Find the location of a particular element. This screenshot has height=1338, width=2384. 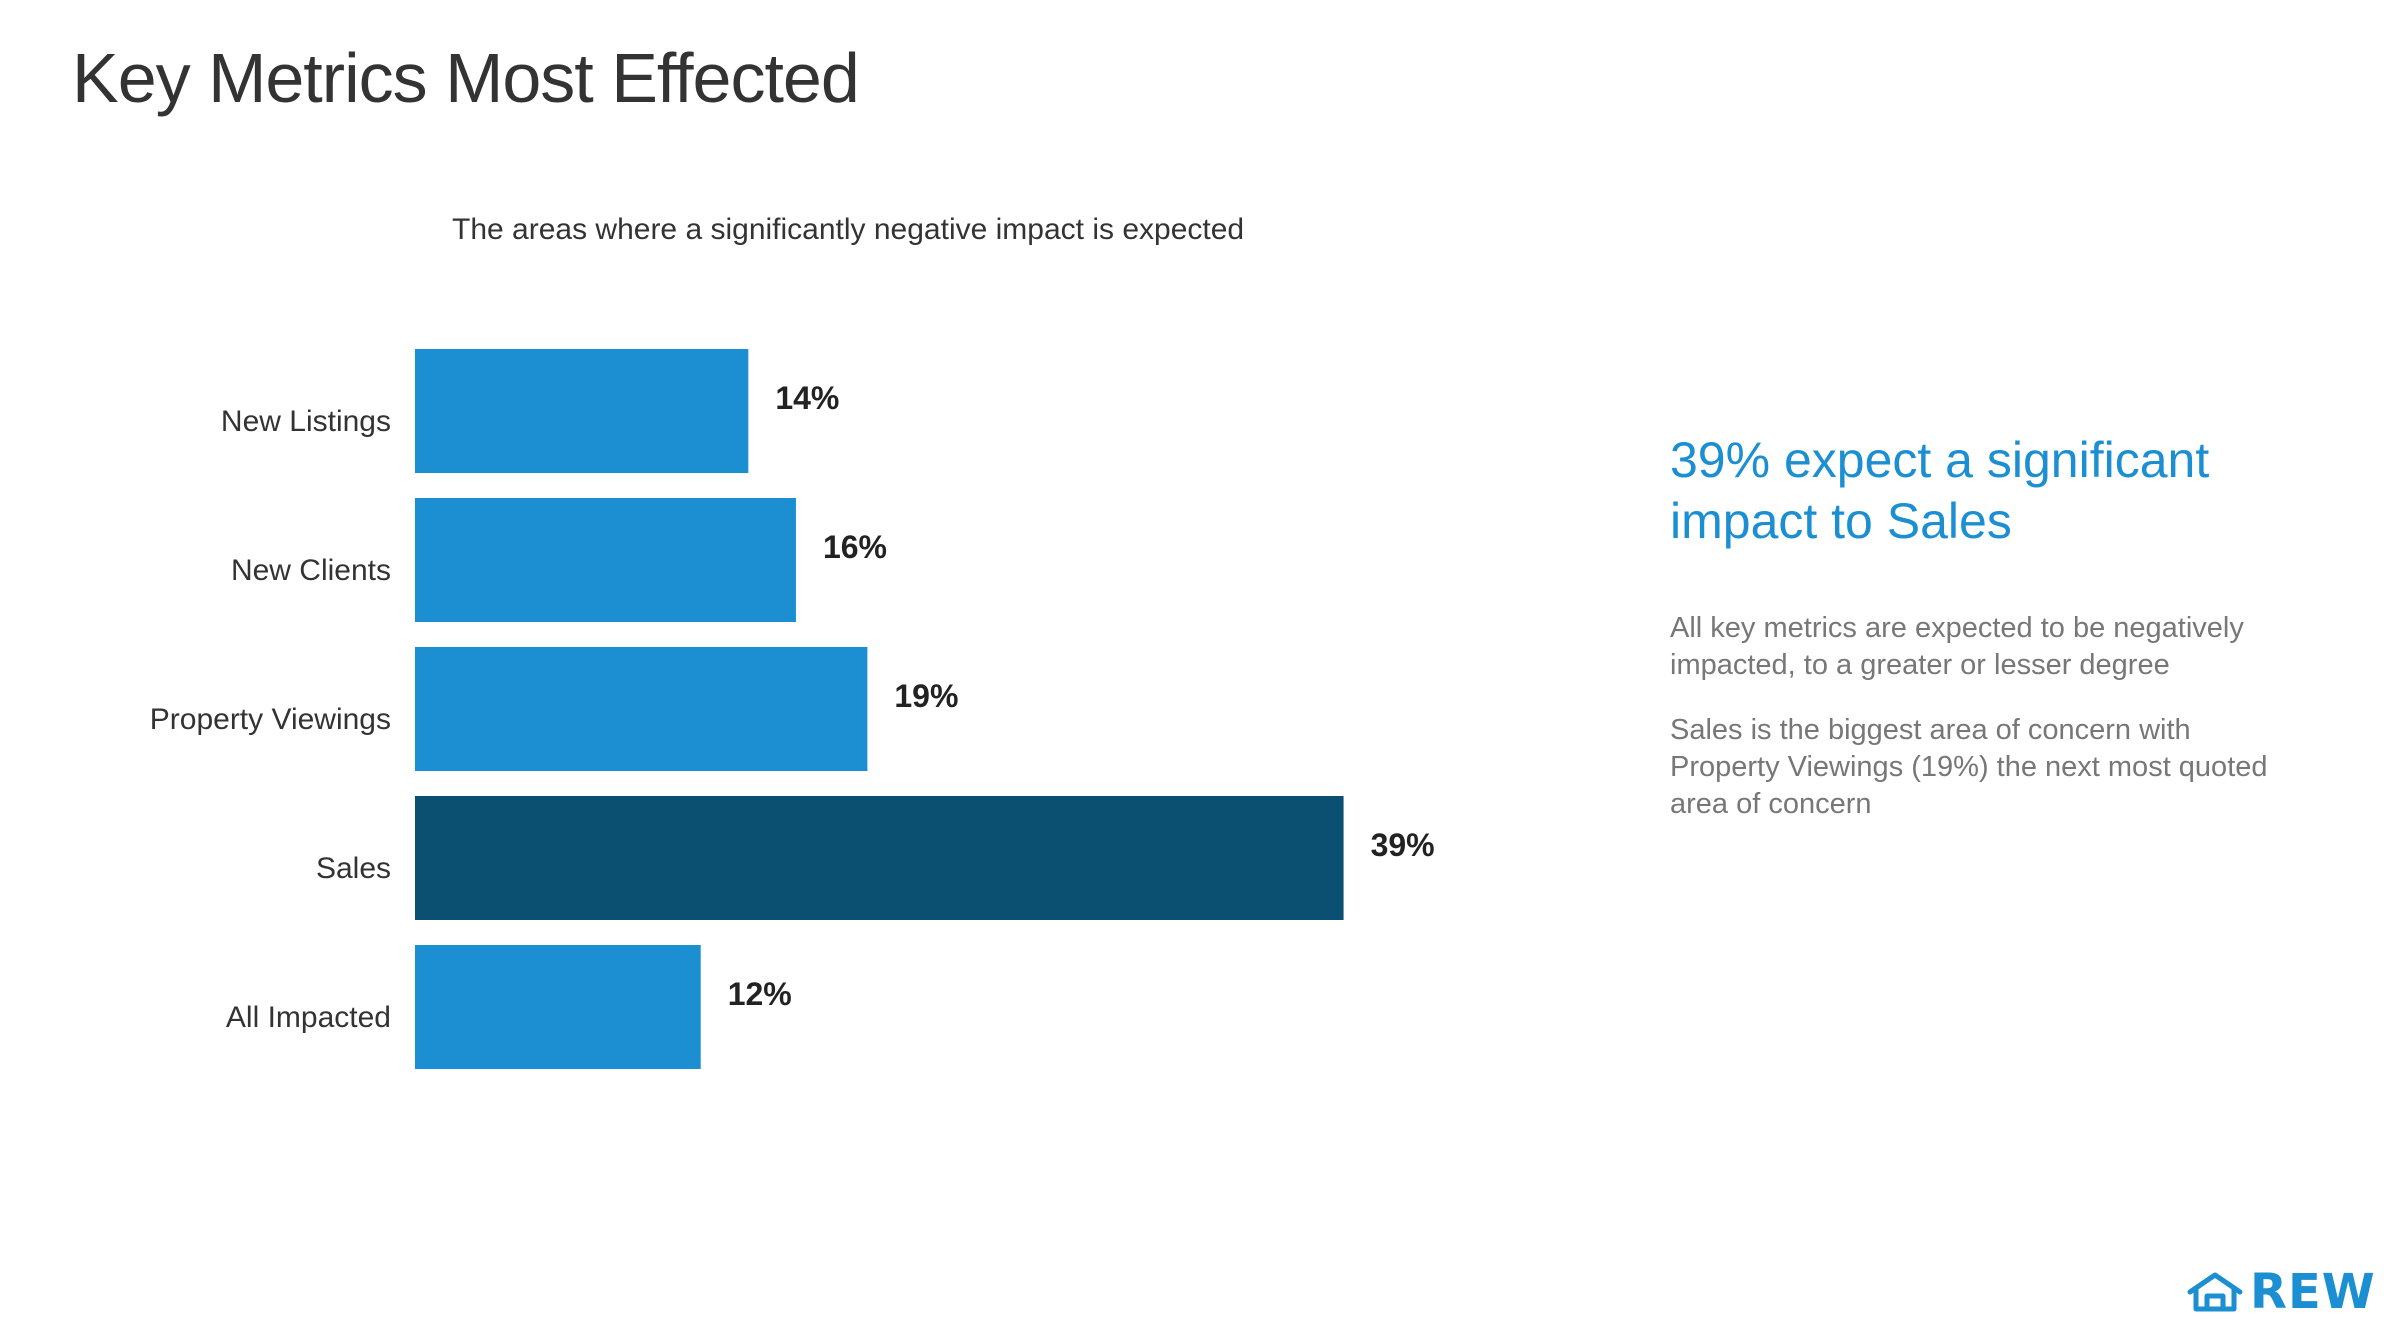

category-label-all-impacted: All Impacted is located at coordinates (308, 1017).